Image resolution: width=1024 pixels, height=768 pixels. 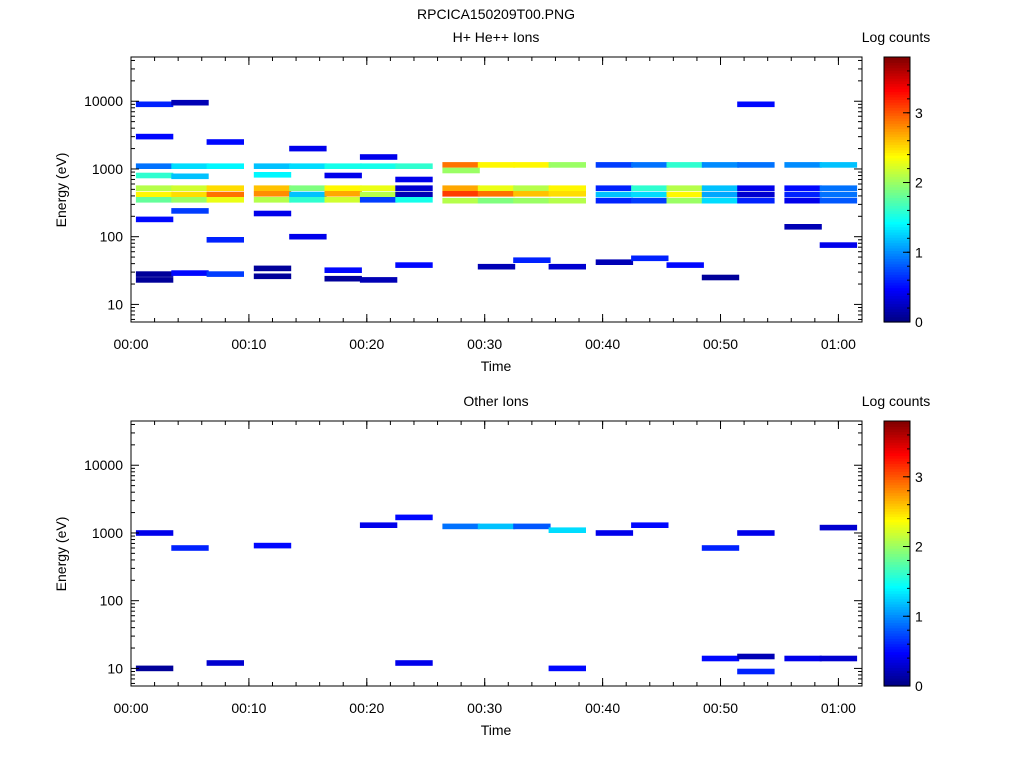 I want to click on bottom-panel-colorbar: 0 1 2 3, so click(x=903, y=557).